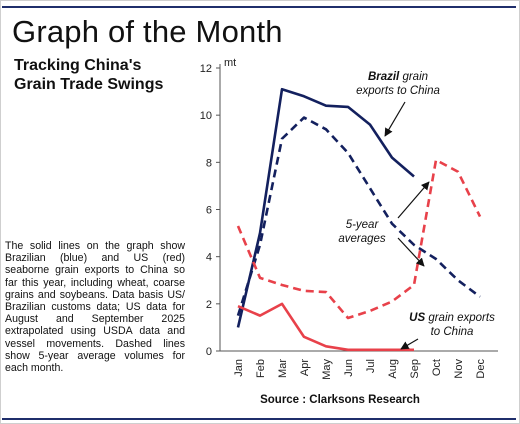 This screenshot has height=424, width=520. Describe the element at coordinates (209, 258) in the screenshot. I see `y-tick-label: 4` at that location.